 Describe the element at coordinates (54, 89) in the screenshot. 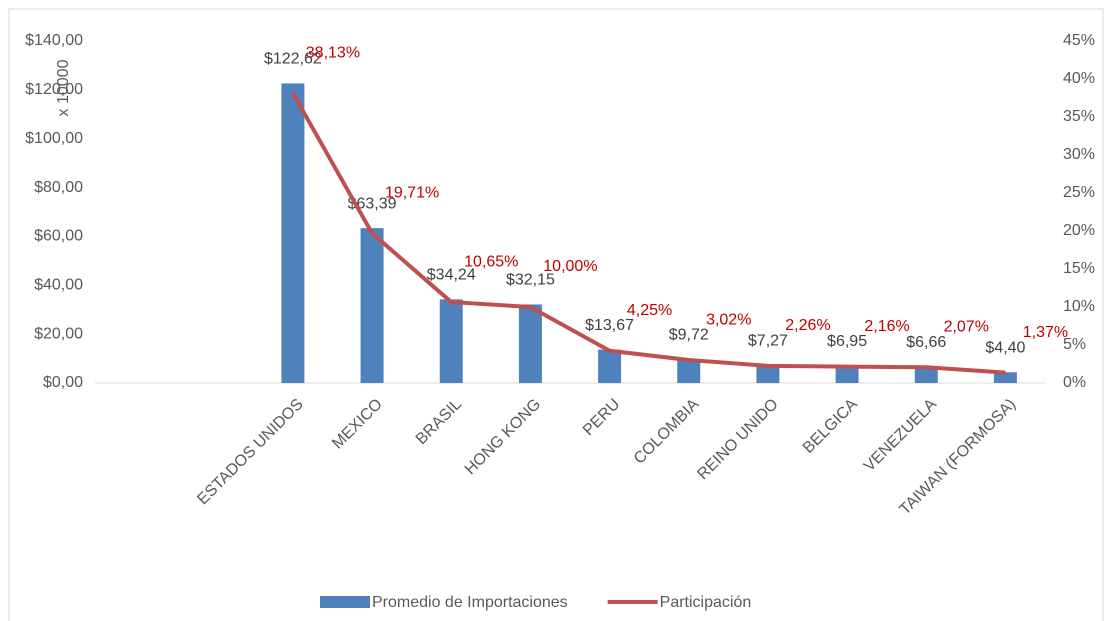

I see `y-tick-label: $120,00` at that location.